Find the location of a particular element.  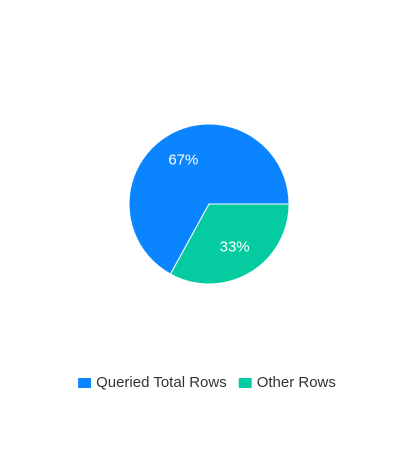

legend-label-1: Queried Total Rows is located at coordinates (161, 382).